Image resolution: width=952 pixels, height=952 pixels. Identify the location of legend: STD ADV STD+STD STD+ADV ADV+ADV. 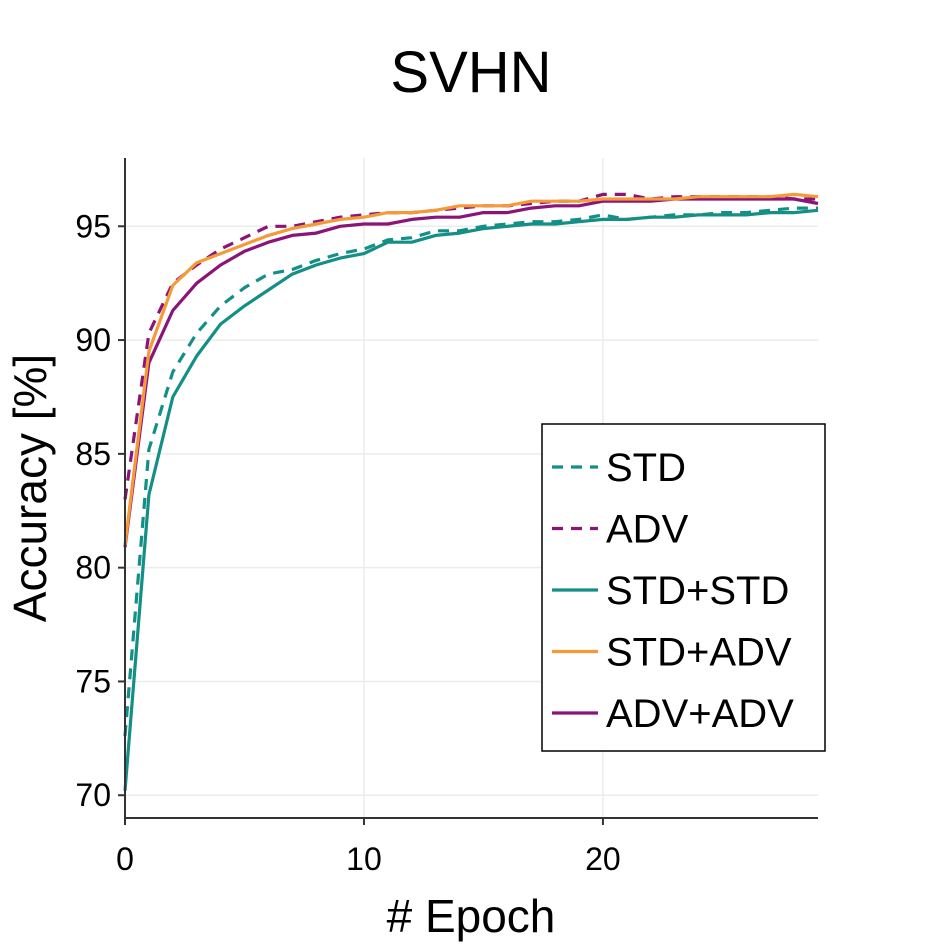
(683, 587).